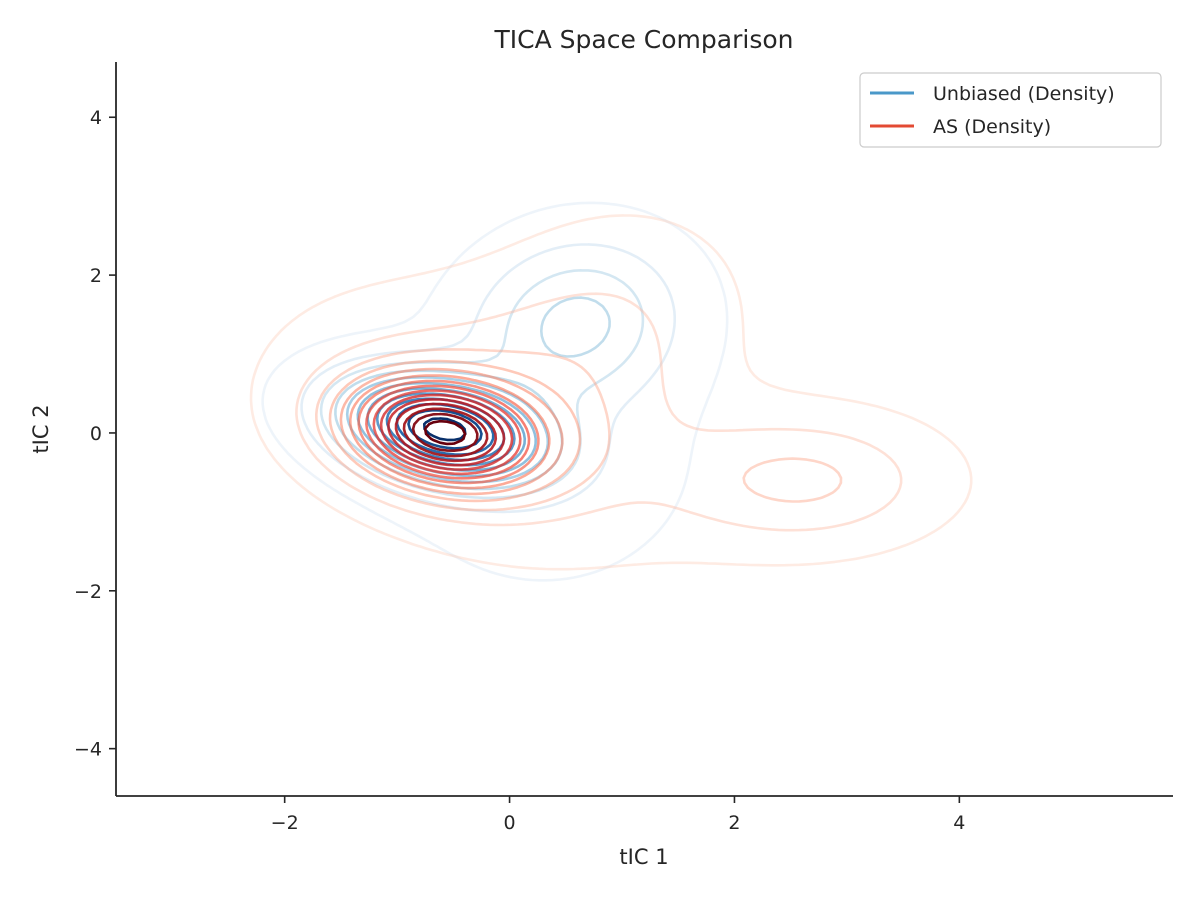 The image size is (1200, 901). I want to click on x-tick-label: 0, so click(510, 823).